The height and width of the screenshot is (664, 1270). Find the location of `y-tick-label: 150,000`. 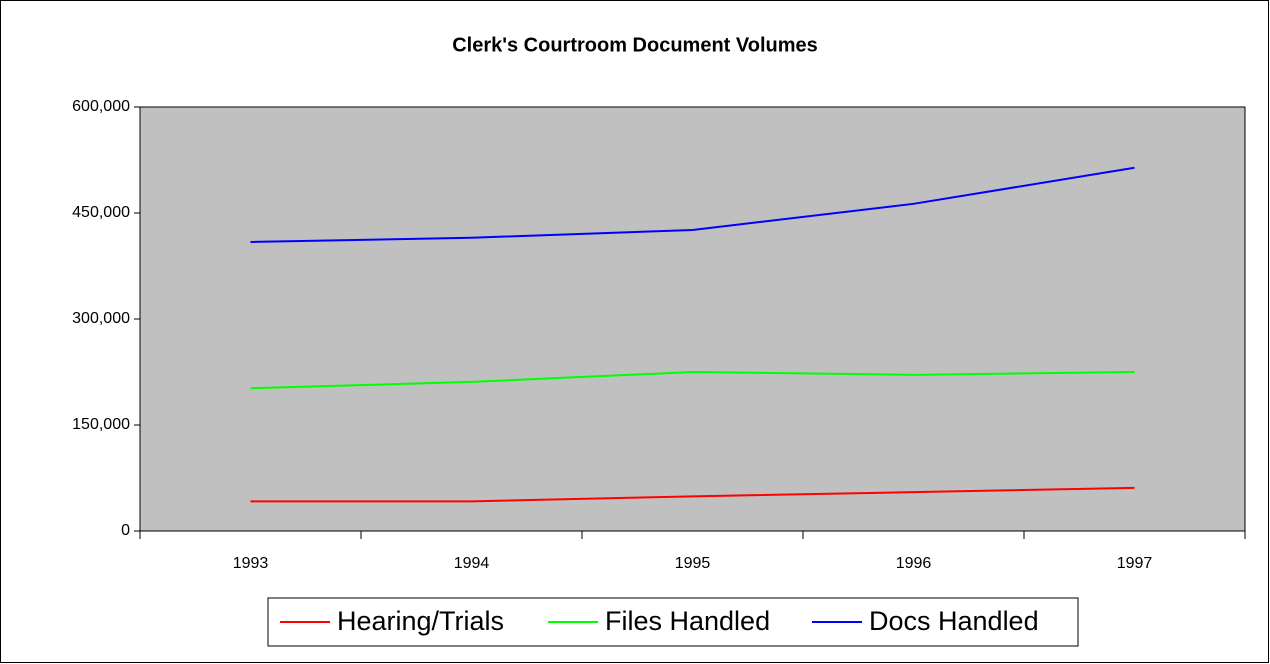

y-tick-label: 150,000 is located at coordinates (101, 424).